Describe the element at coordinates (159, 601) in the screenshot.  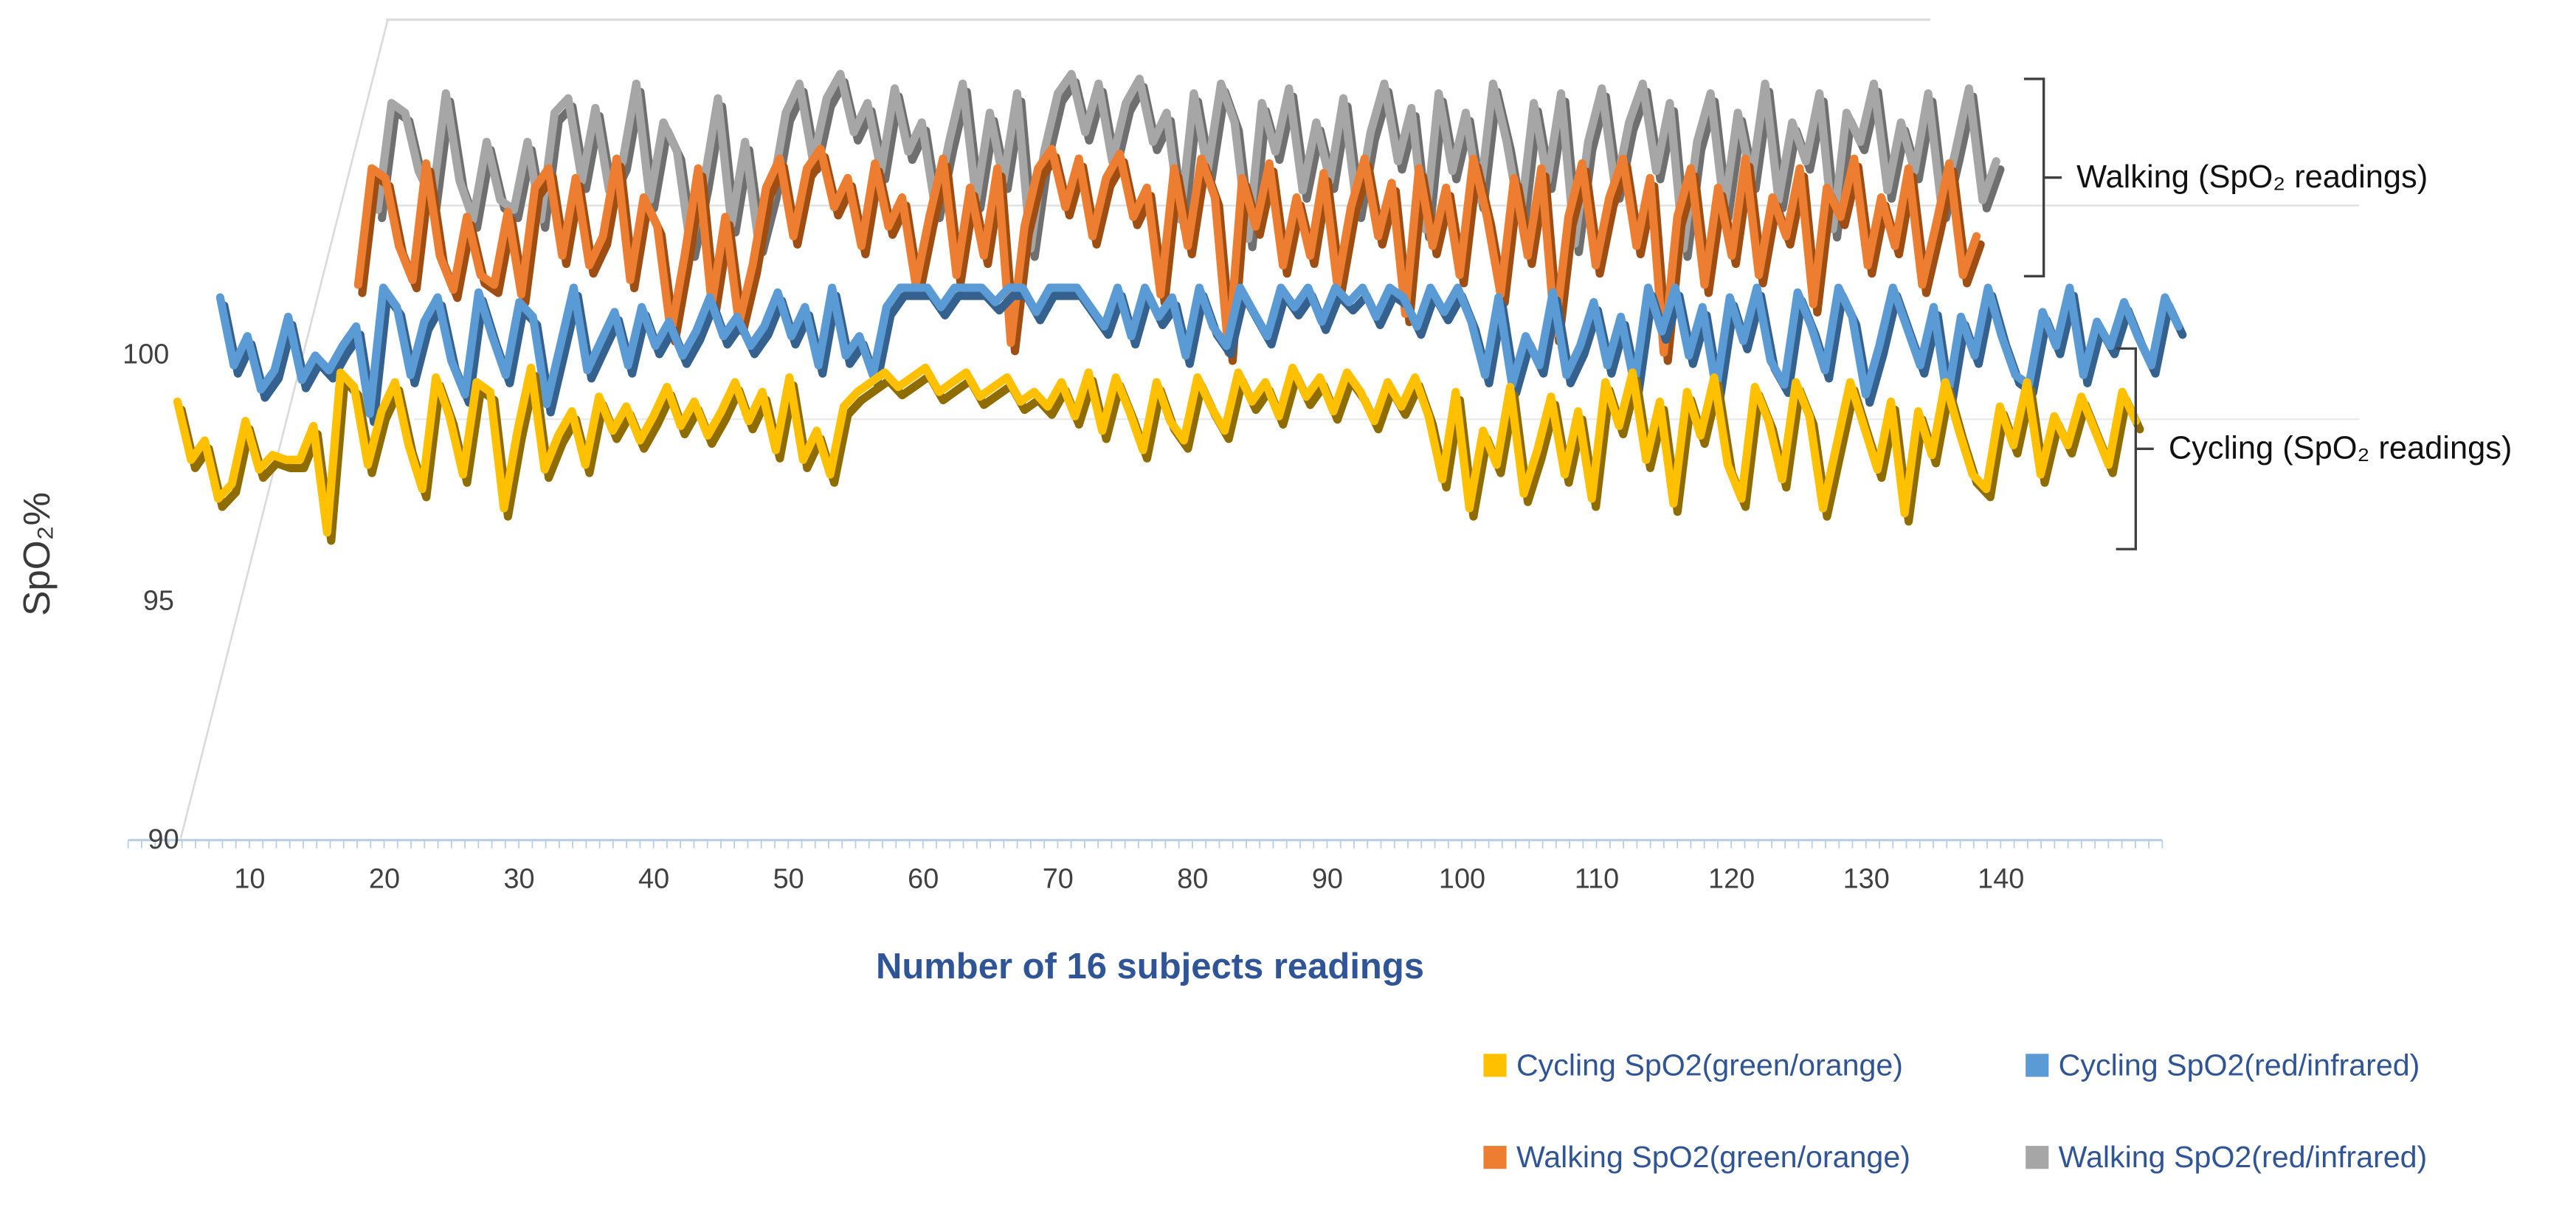
I see `y-tick-label: 95` at that location.